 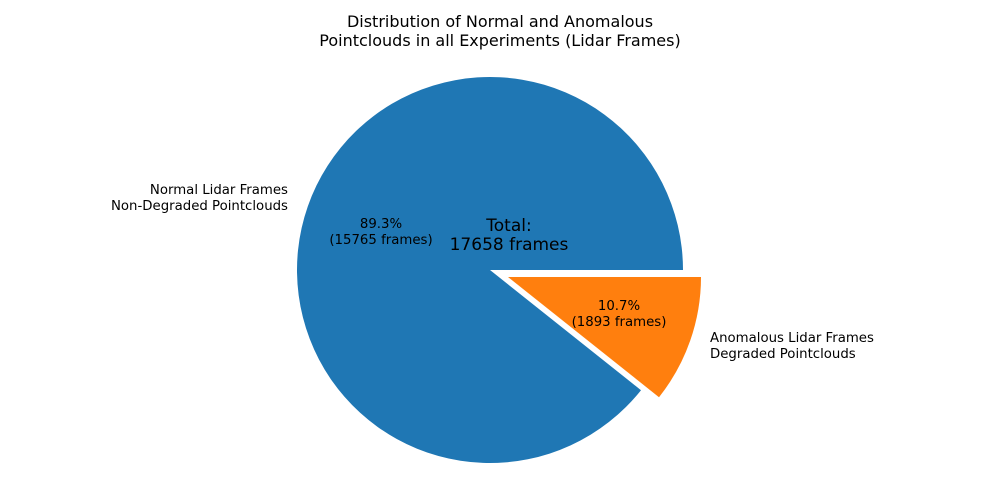 What do you see at coordinates (509, 235) in the screenshot?
I see `total-annotation: Total: 17658 frames` at bounding box center [509, 235].